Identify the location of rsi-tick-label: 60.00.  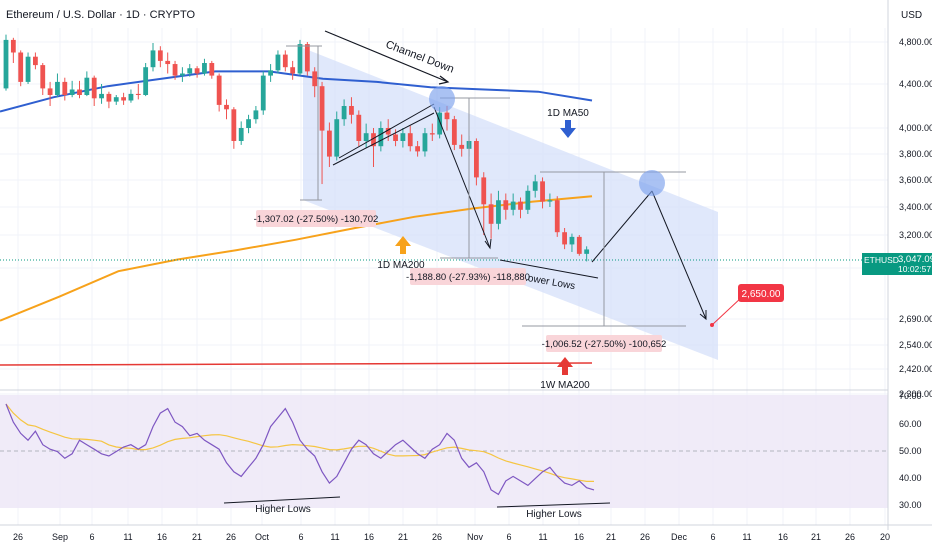
(910, 424).